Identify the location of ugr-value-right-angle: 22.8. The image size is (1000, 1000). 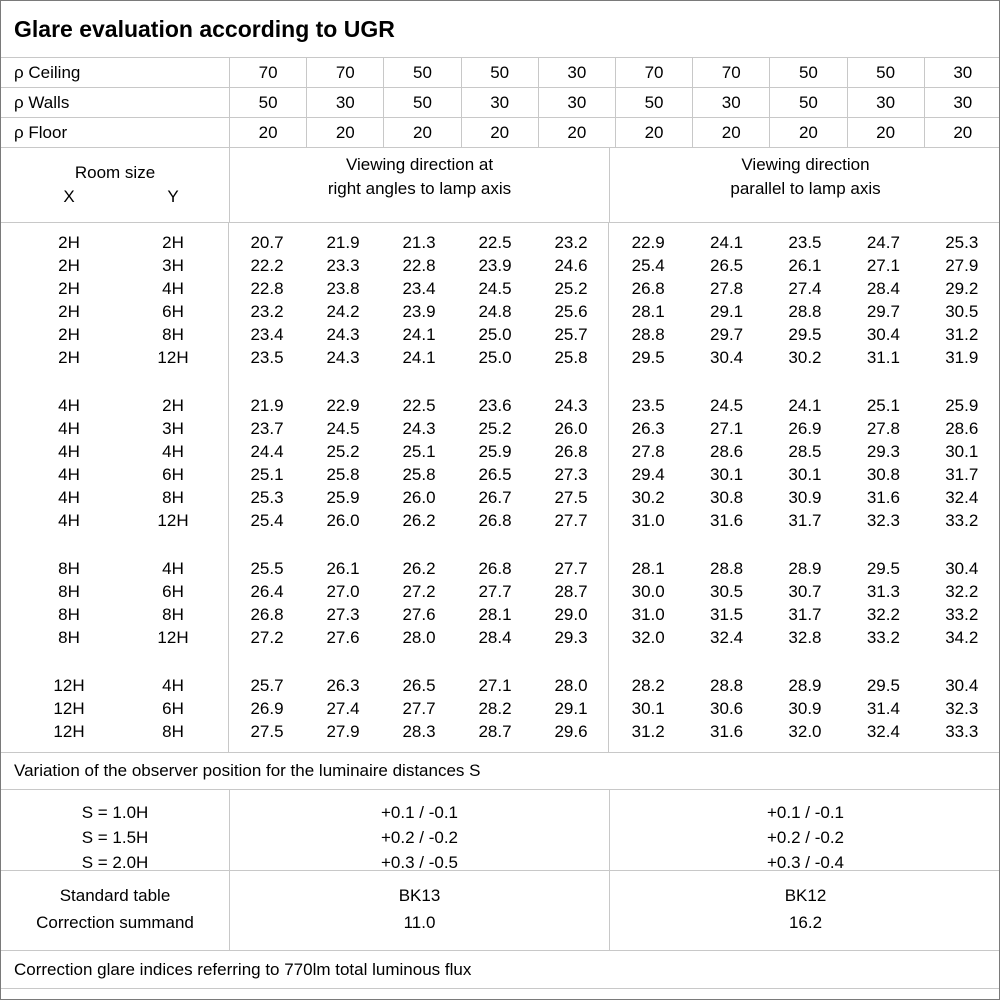
(267, 288).